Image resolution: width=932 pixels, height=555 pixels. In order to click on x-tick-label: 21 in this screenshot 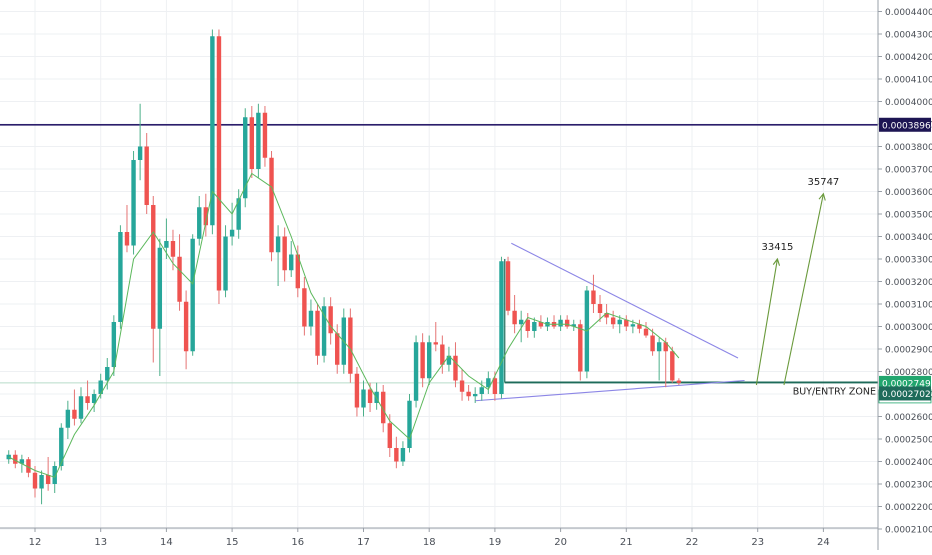, I will do `click(626, 542)`.